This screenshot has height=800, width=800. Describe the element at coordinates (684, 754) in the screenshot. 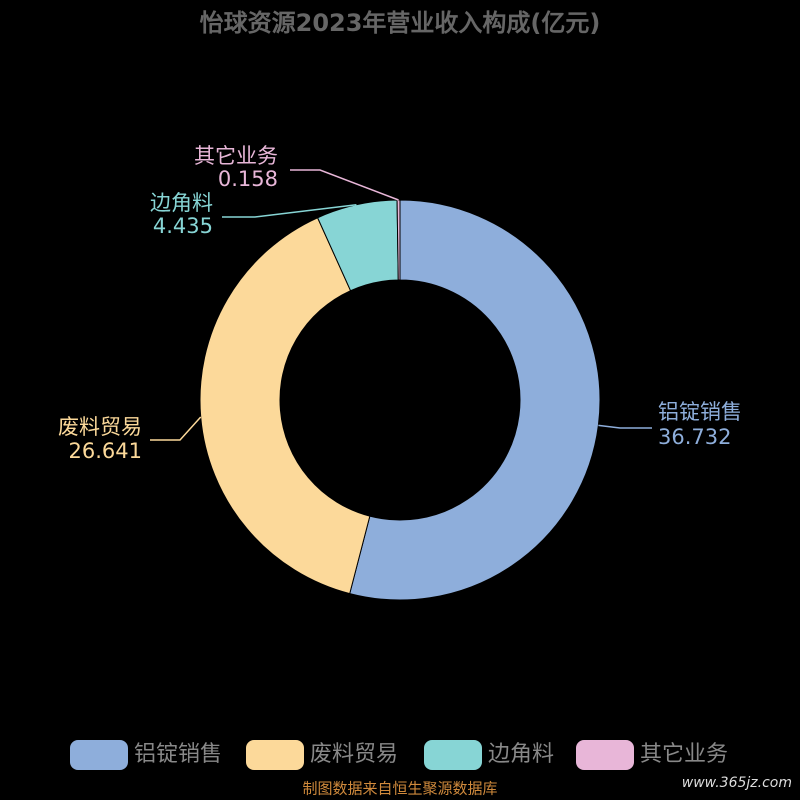

I see `legend-label: 其它业务` at that location.